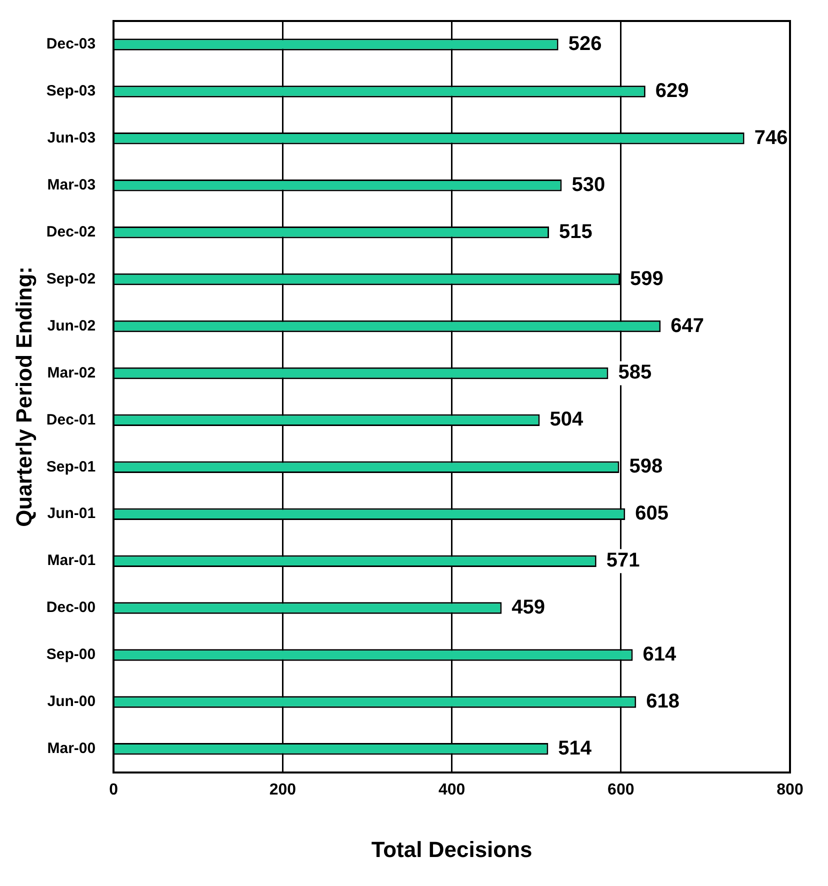  What do you see at coordinates (113, 789) in the screenshot?
I see `x-tick-label: 0` at bounding box center [113, 789].